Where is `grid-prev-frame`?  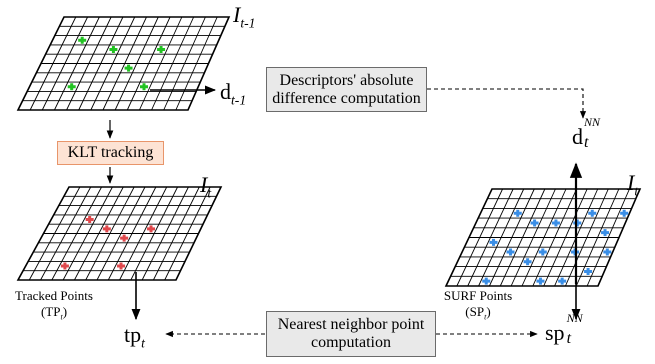 grid-prev-frame is located at coordinates (123, 63).